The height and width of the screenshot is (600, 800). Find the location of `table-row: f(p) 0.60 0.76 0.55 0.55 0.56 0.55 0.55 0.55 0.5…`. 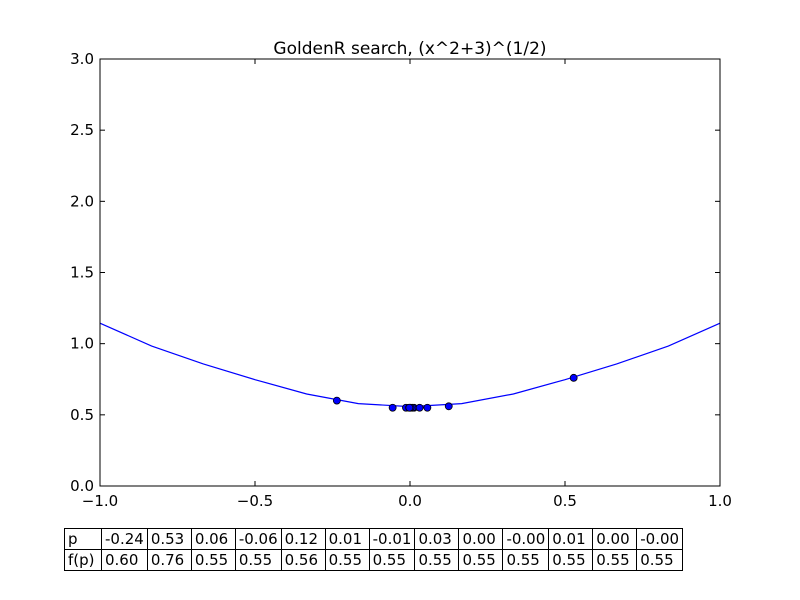

table-row: f(p) 0.60 0.76 0.55 0.55 0.56 0.55 0.55 0.55 0.5… is located at coordinates (374, 560).